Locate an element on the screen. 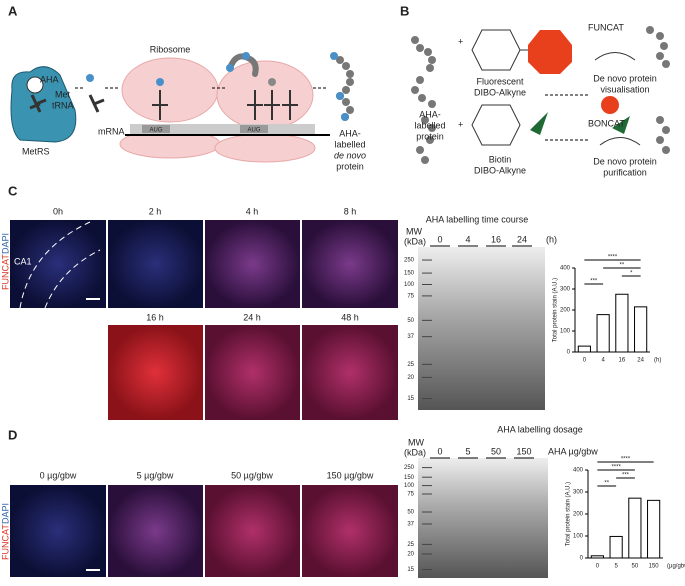 The height and width of the screenshot is (586, 685). lane-label: 50 is located at coordinates (496, 451).